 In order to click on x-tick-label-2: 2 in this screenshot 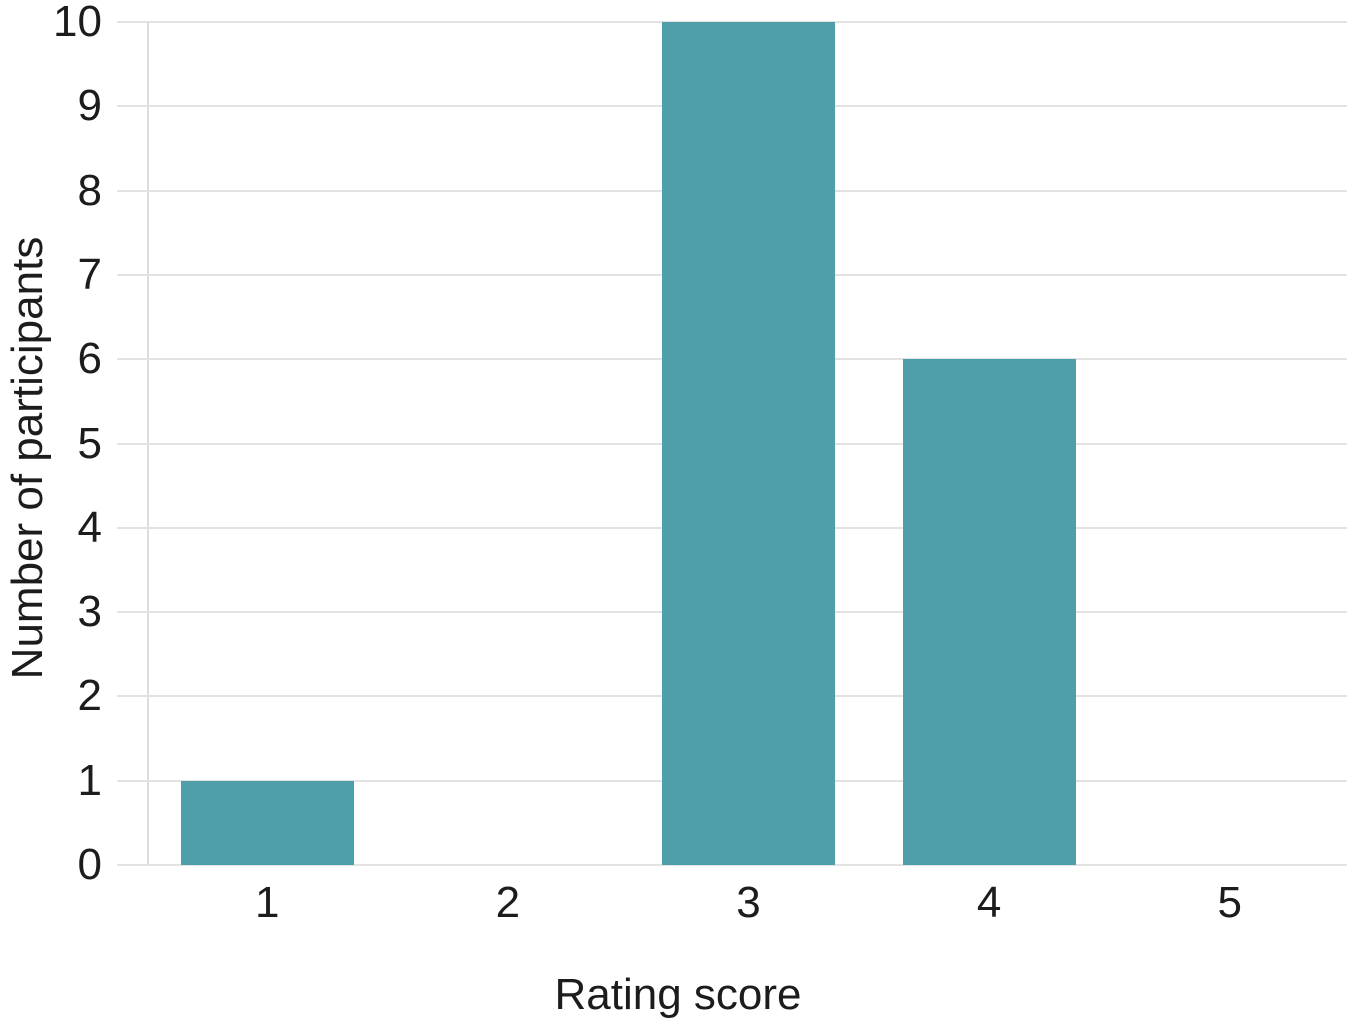, I will do `click(508, 902)`.